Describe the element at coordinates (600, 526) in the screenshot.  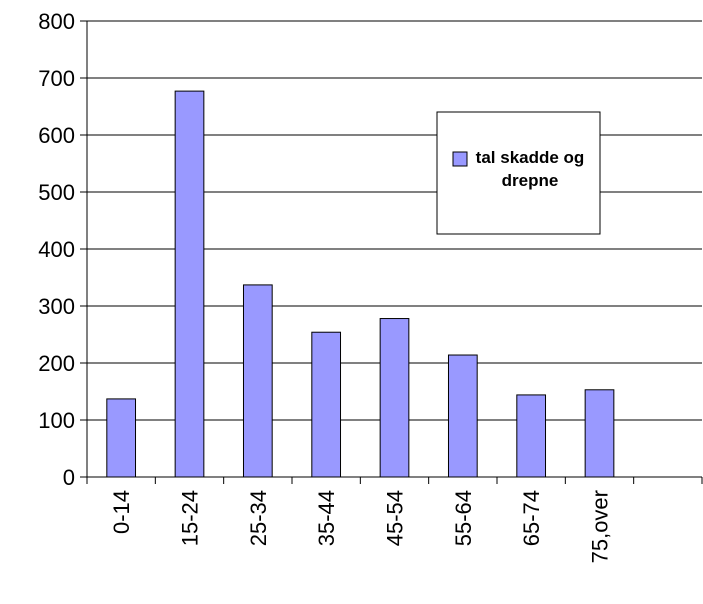
I see `x-tick-label: 75,over` at that location.